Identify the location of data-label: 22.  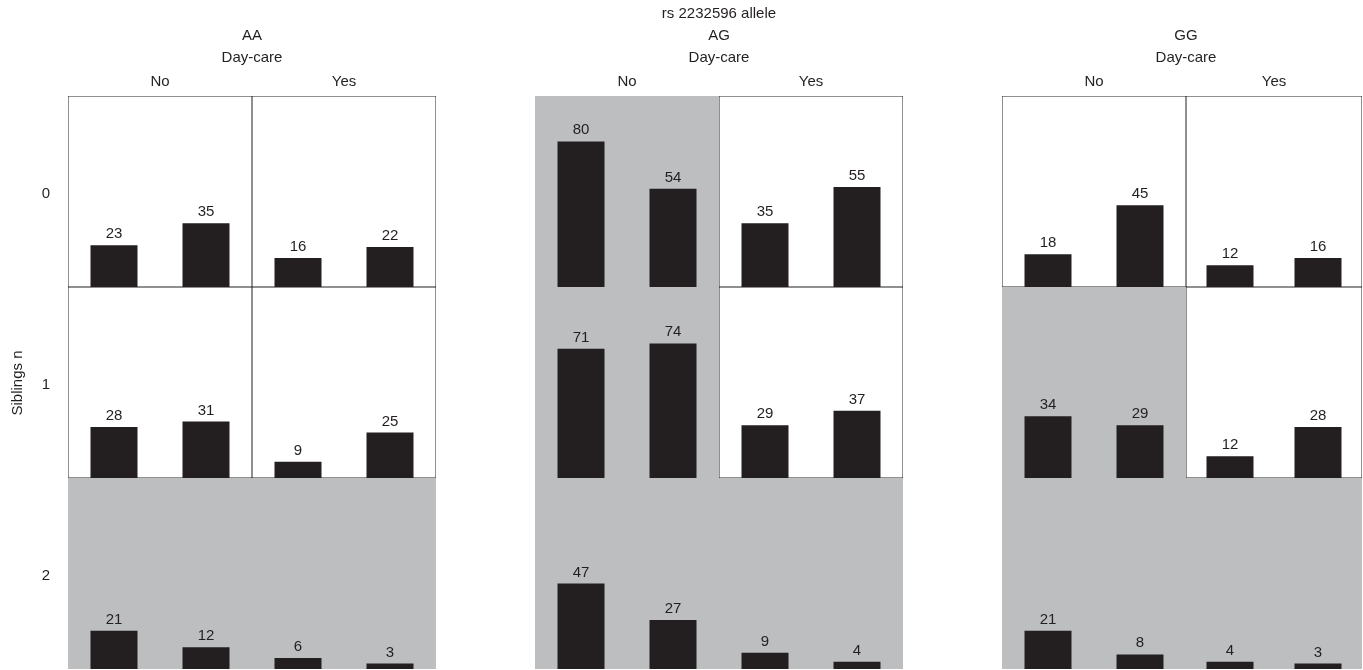
(390, 234).